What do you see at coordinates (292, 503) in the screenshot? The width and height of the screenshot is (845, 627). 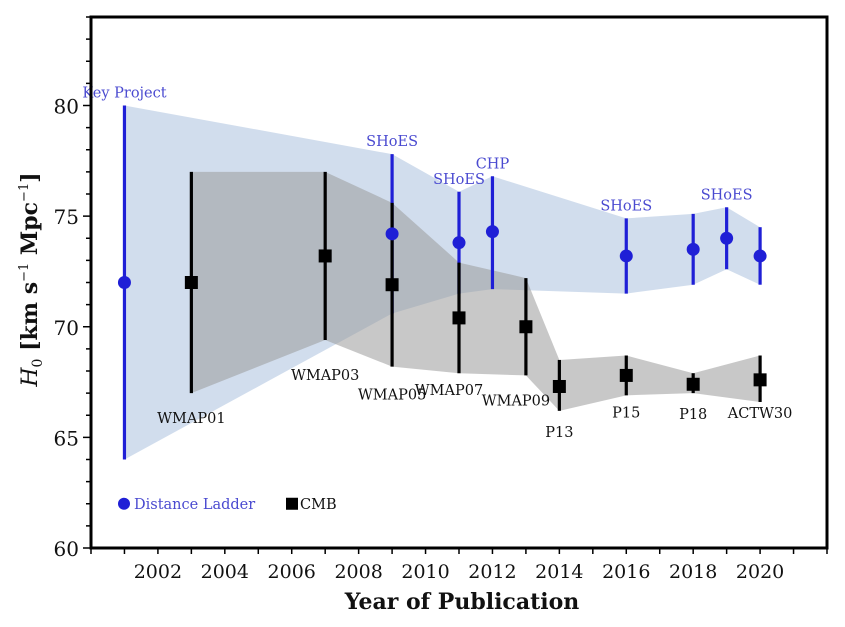 I see `legend-marker-cmb` at bounding box center [292, 503].